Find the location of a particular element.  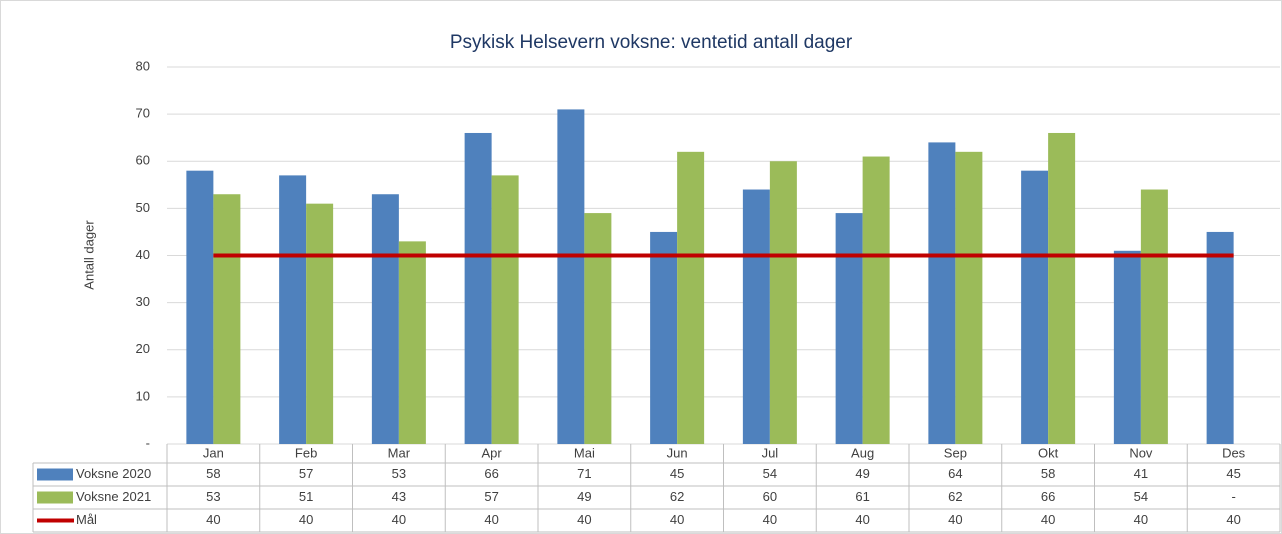

table-value: 51 is located at coordinates (306, 496).